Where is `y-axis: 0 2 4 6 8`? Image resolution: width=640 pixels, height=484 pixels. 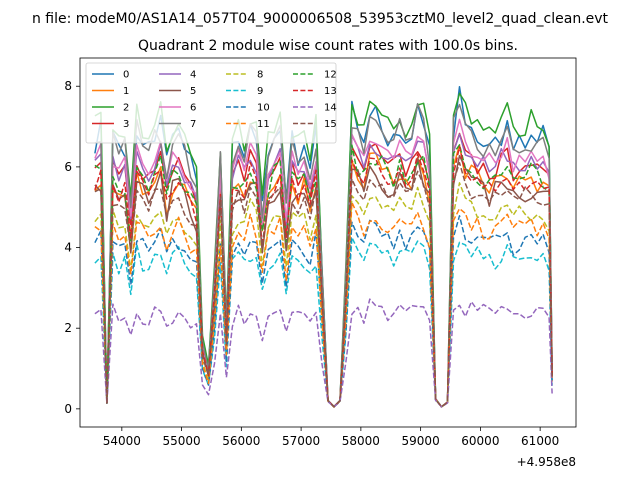
y-axis: 0 2 4 6 8 is located at coordinates (72, 247).